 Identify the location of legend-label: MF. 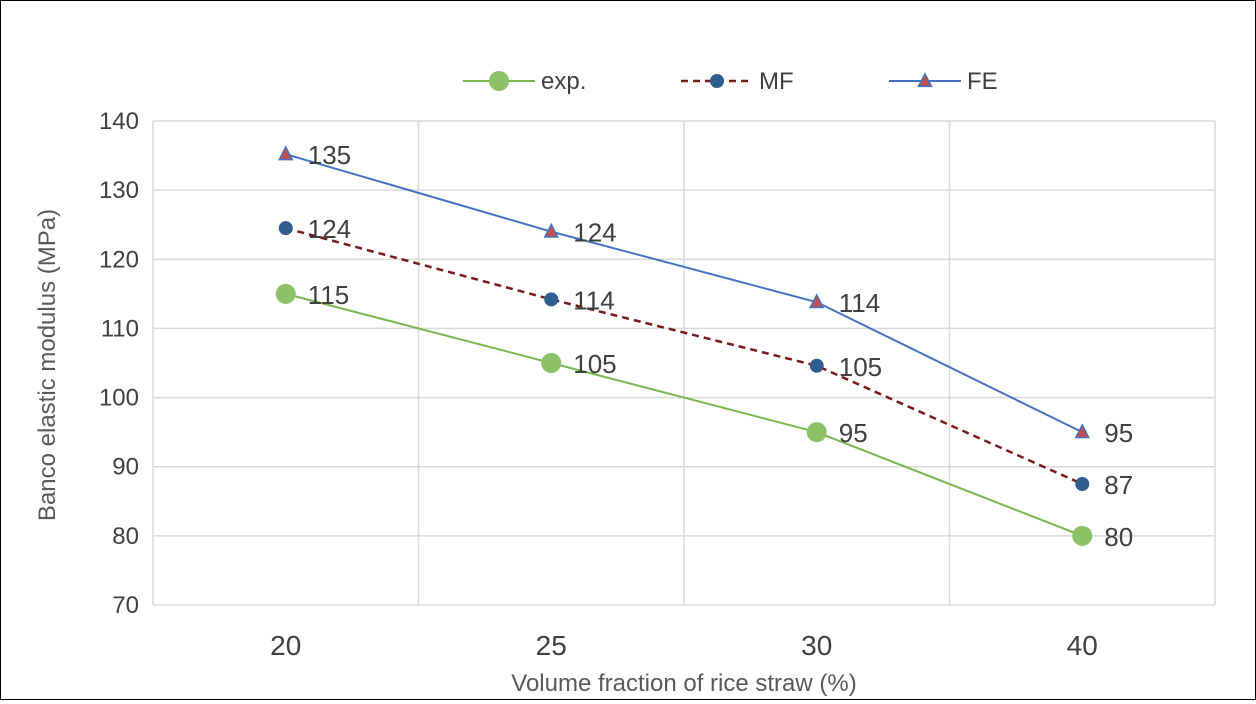
(776, 81).